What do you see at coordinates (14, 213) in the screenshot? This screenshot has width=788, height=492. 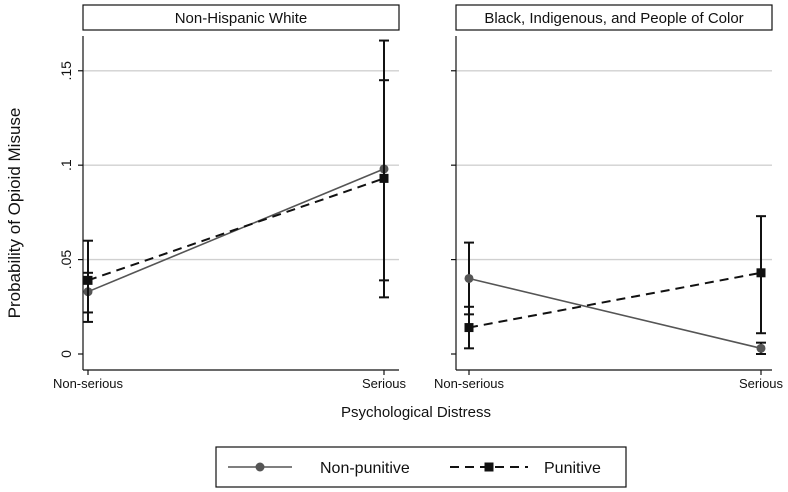 I see `y-axis-label: Probability of Opioid Misuse` at bounding box center [14, 213].